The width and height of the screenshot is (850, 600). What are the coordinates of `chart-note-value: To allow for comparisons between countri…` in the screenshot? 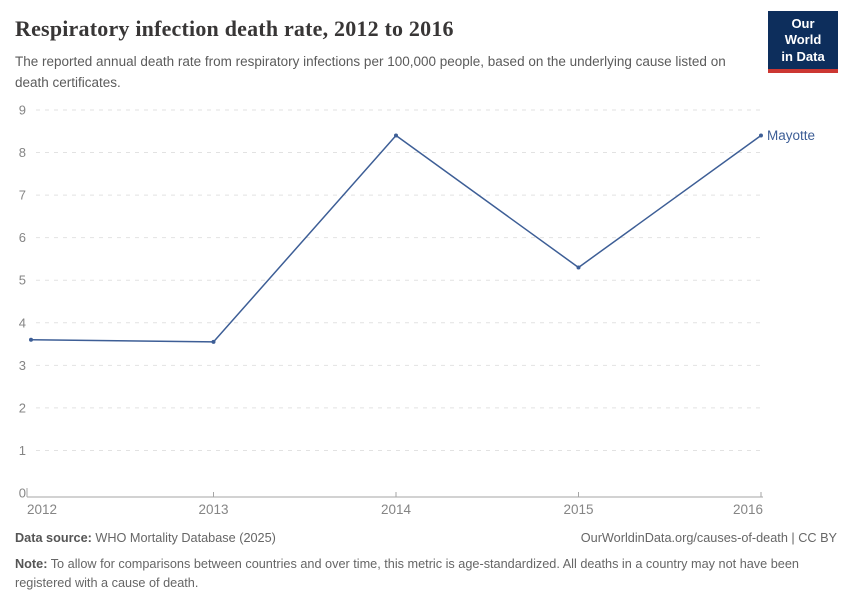 It's located at (407, 574).